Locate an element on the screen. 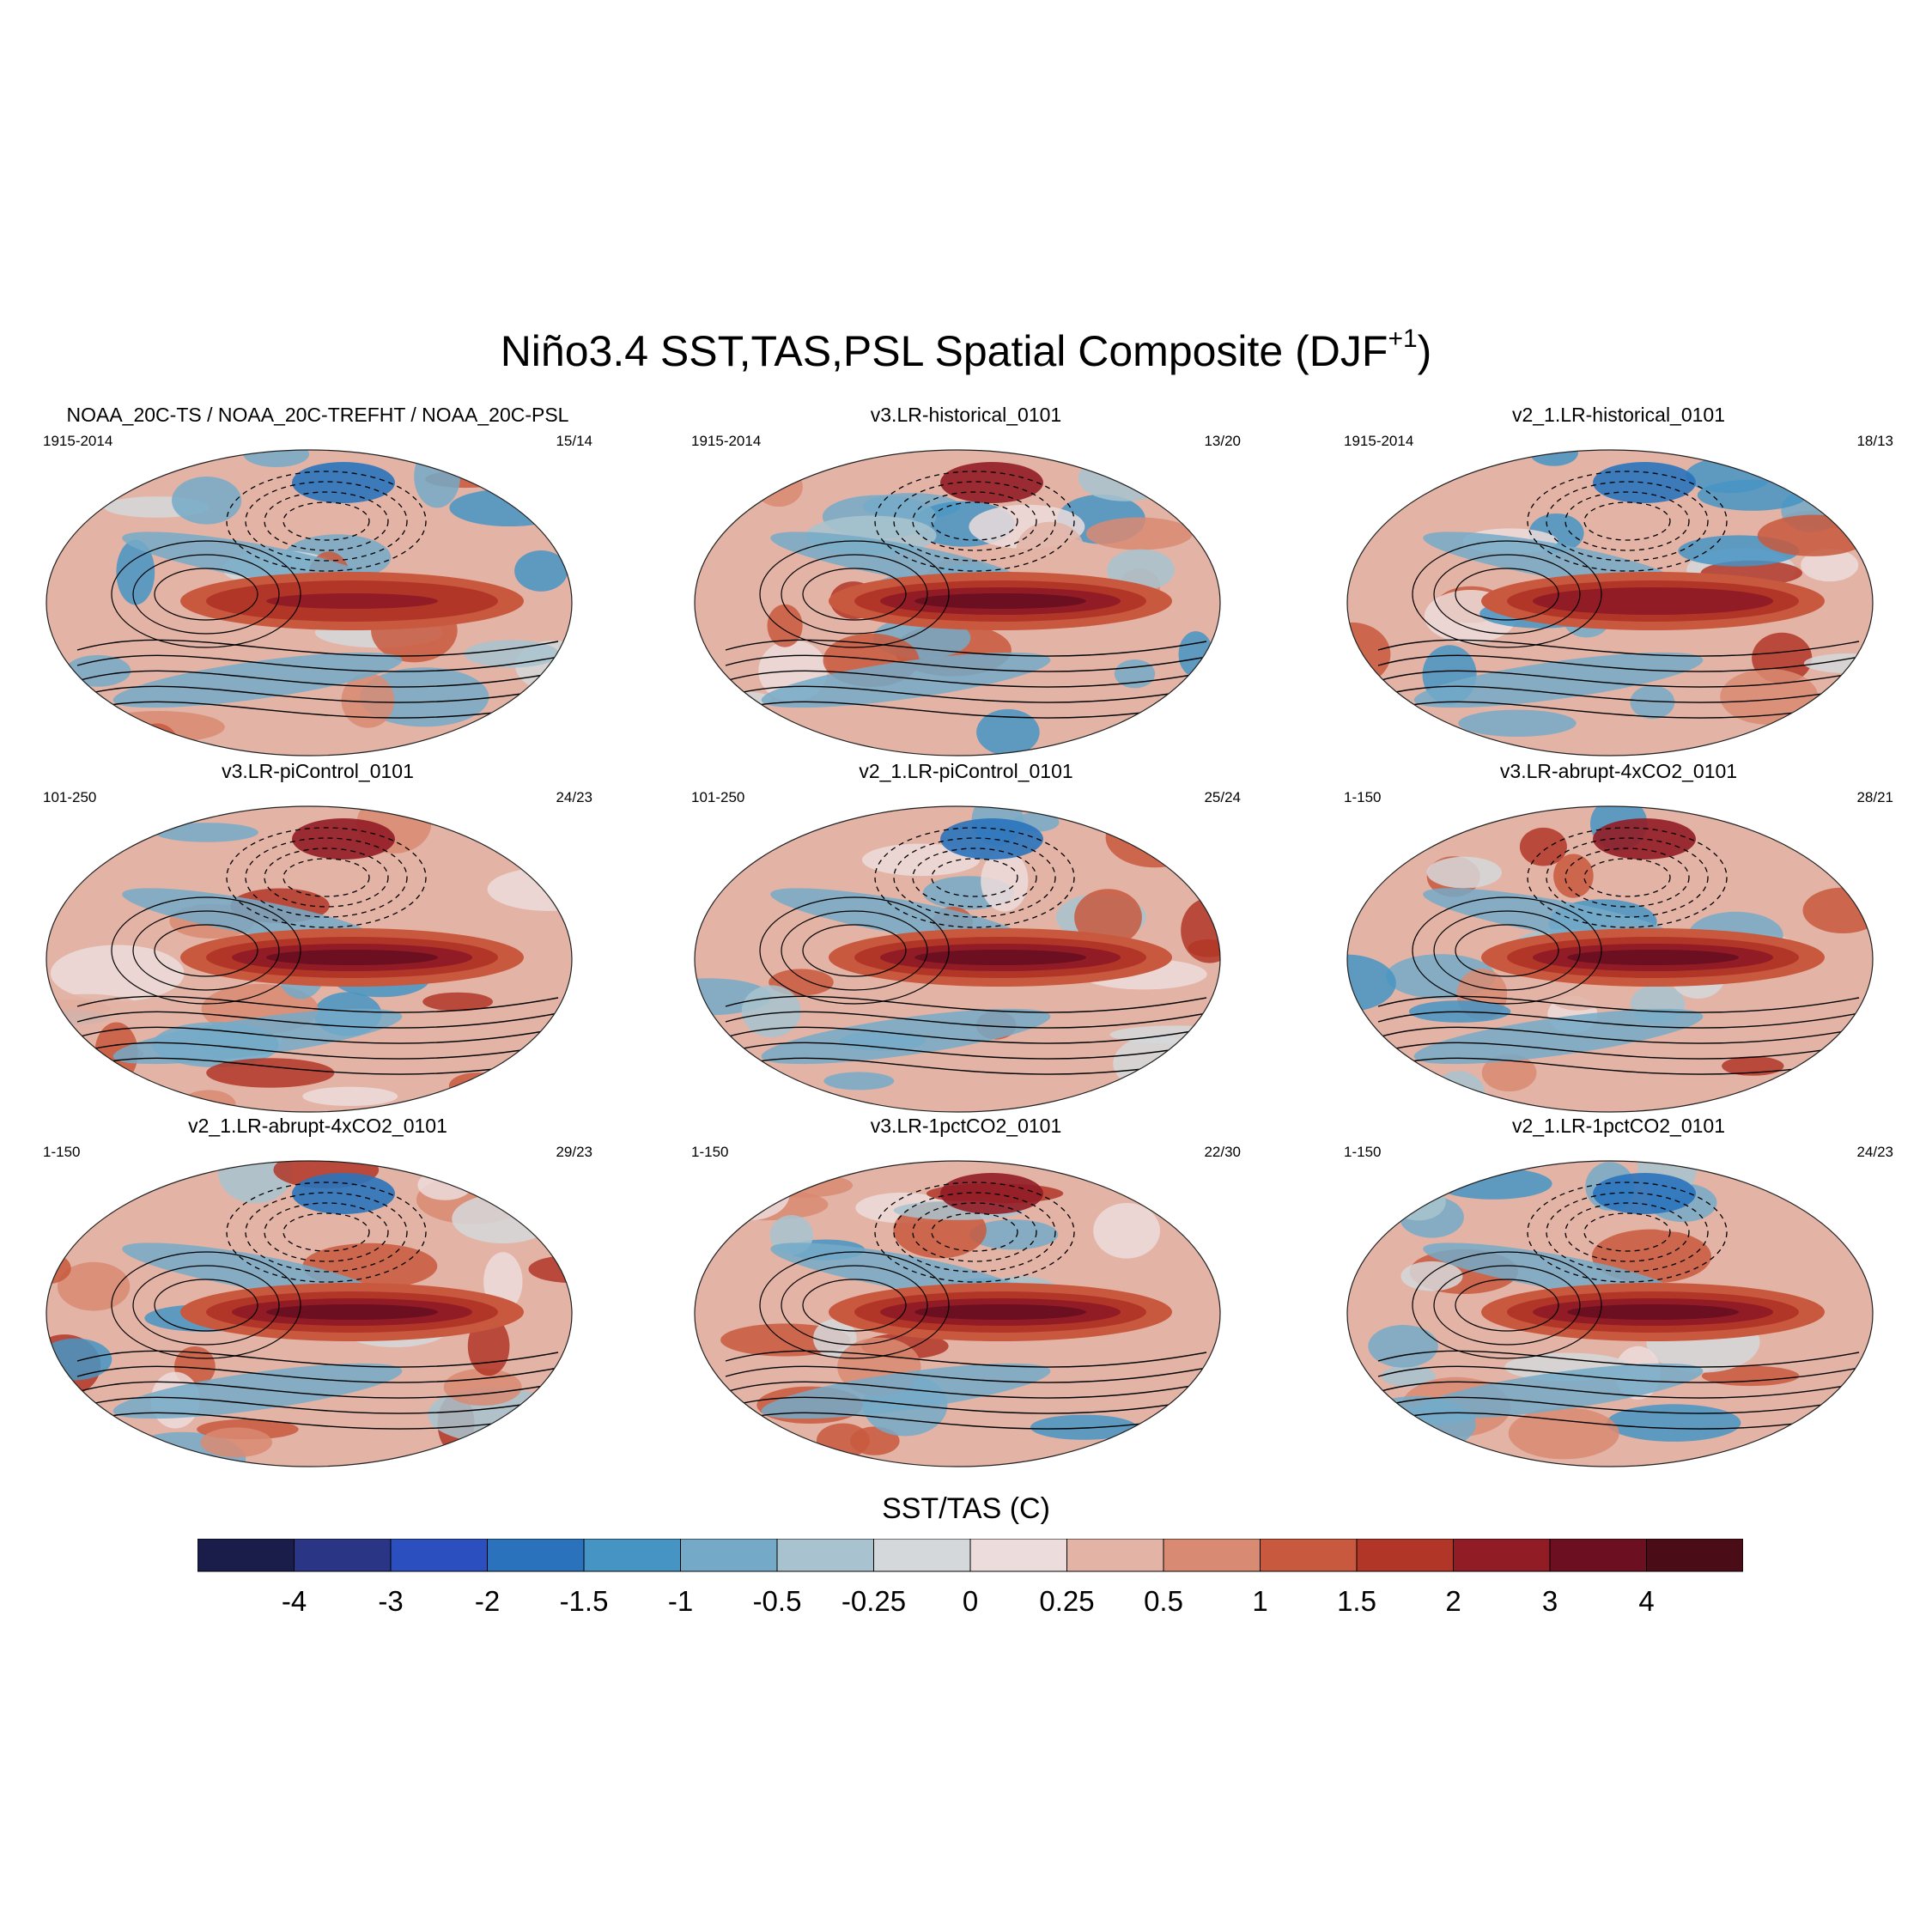 This screenshot has height=1932, width=1932. colorbar: -4 -3 -2 -1.5 -1 -0.5 -0.25 0 0.25 0.5 1 1.5 2 3 4 is located at coordinates (970, 1578).